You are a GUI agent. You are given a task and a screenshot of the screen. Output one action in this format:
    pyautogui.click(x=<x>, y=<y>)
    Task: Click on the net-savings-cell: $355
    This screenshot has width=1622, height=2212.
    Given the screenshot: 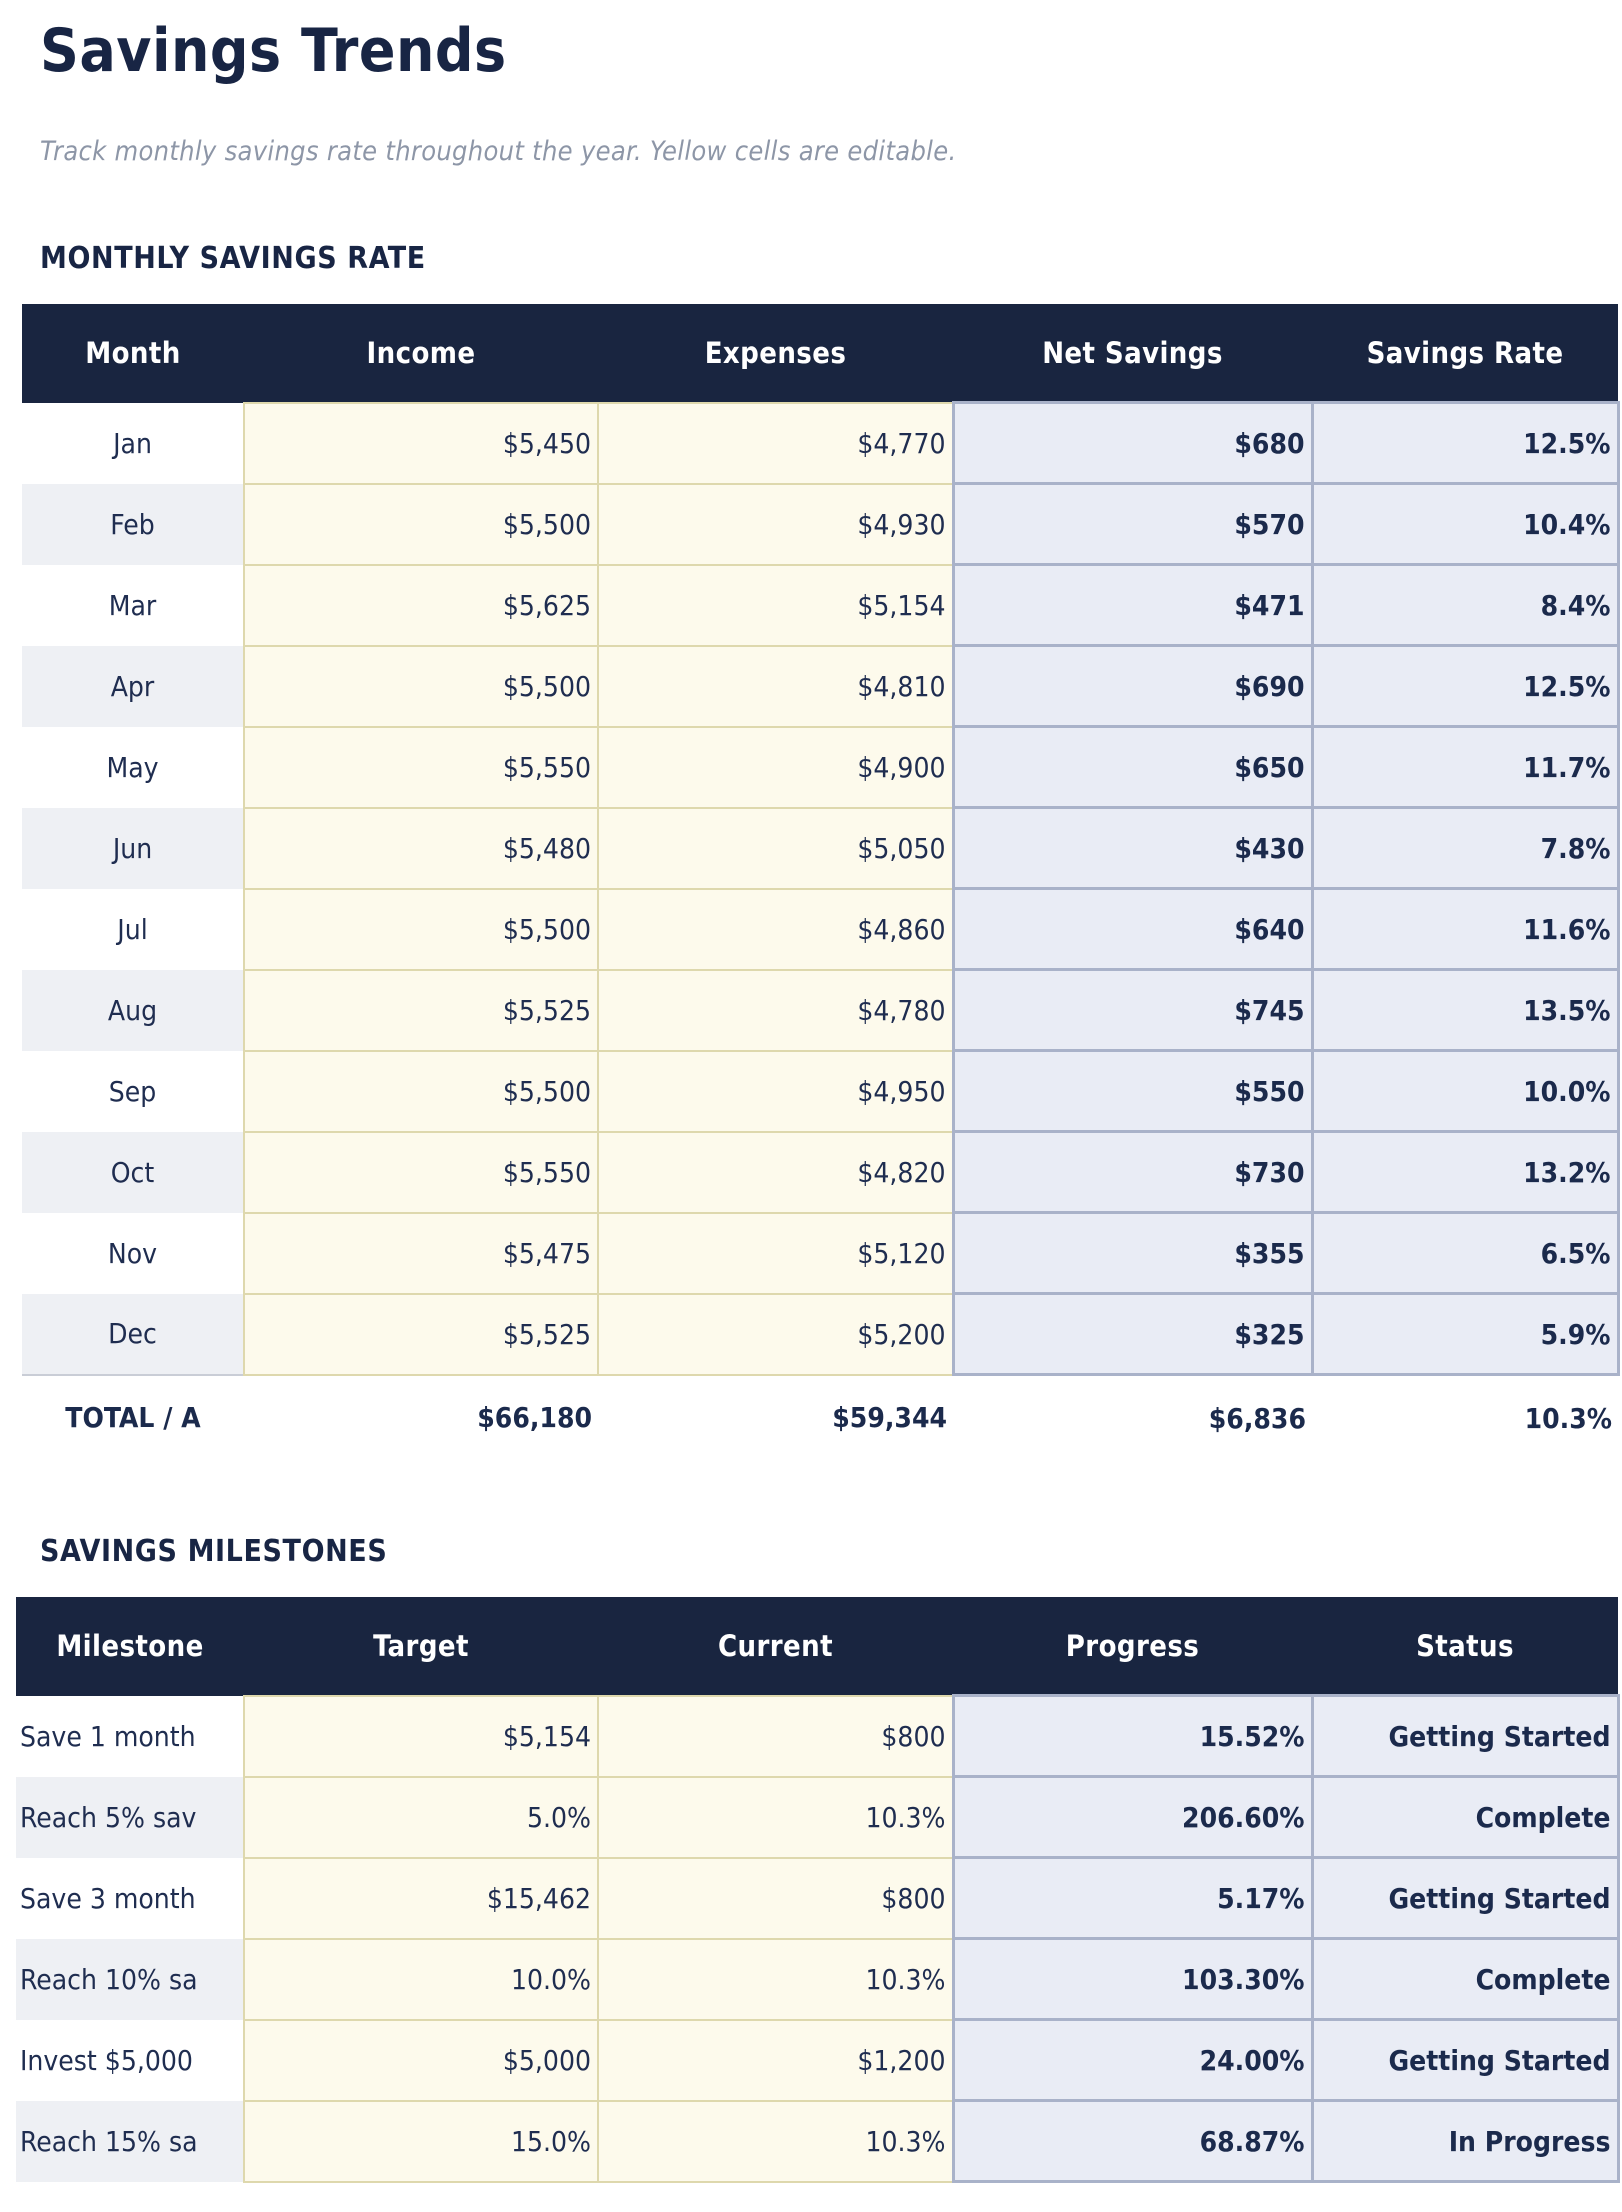 What is the action you would take?
    pyautogui.click(x=1132, y=1253)
    